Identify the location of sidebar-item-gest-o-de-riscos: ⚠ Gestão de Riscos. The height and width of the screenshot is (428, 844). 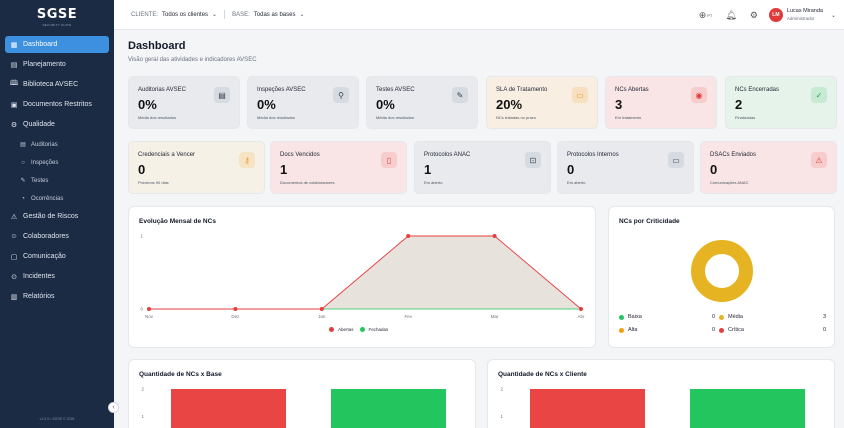
(57, 216).